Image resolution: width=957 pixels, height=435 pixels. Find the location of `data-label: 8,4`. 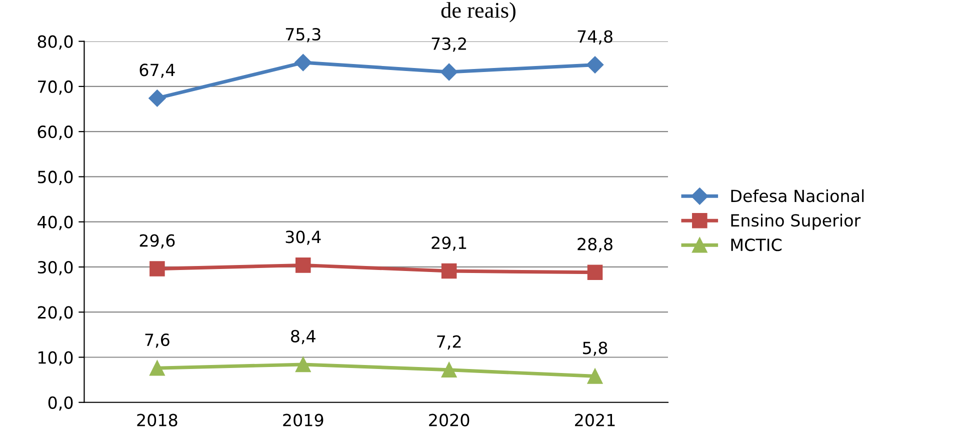

data-label: 8,4 is located at coordinates (303, 337).